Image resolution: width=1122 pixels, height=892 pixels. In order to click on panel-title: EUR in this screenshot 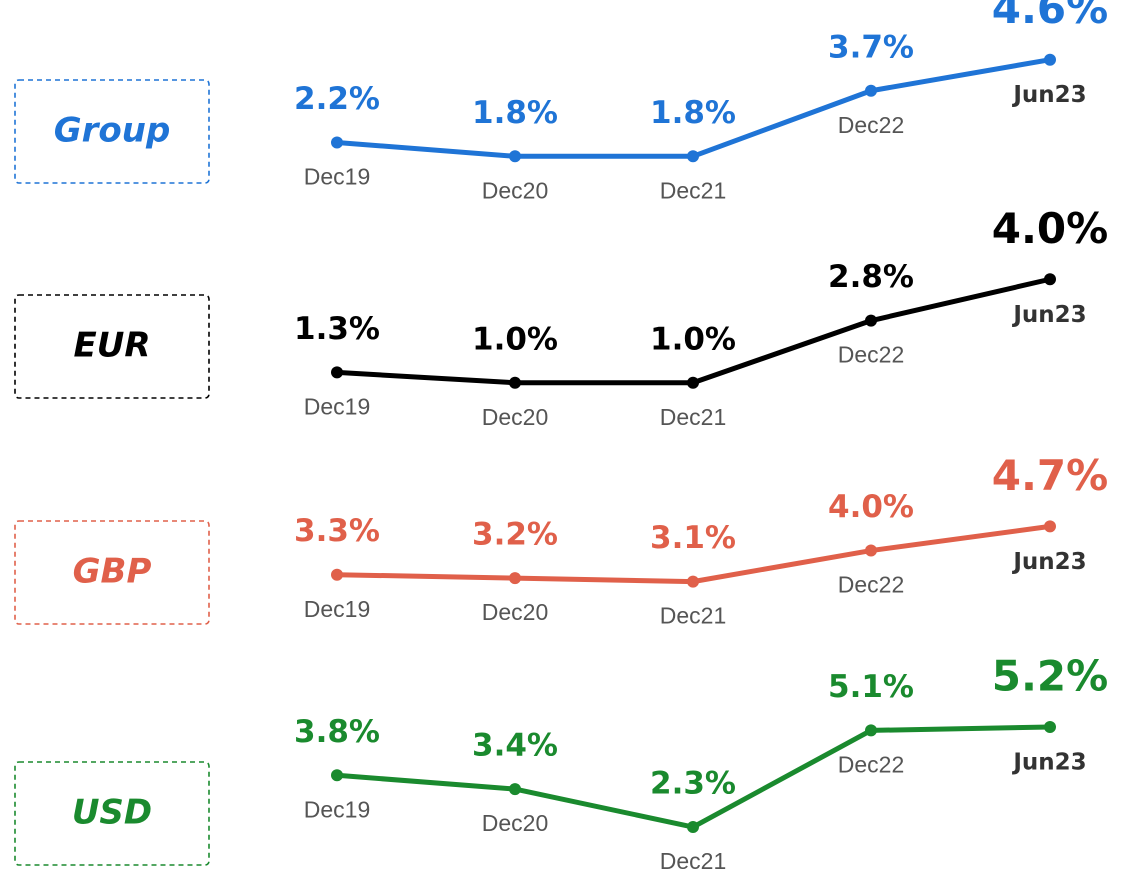, I will do `click(111, 346)`.